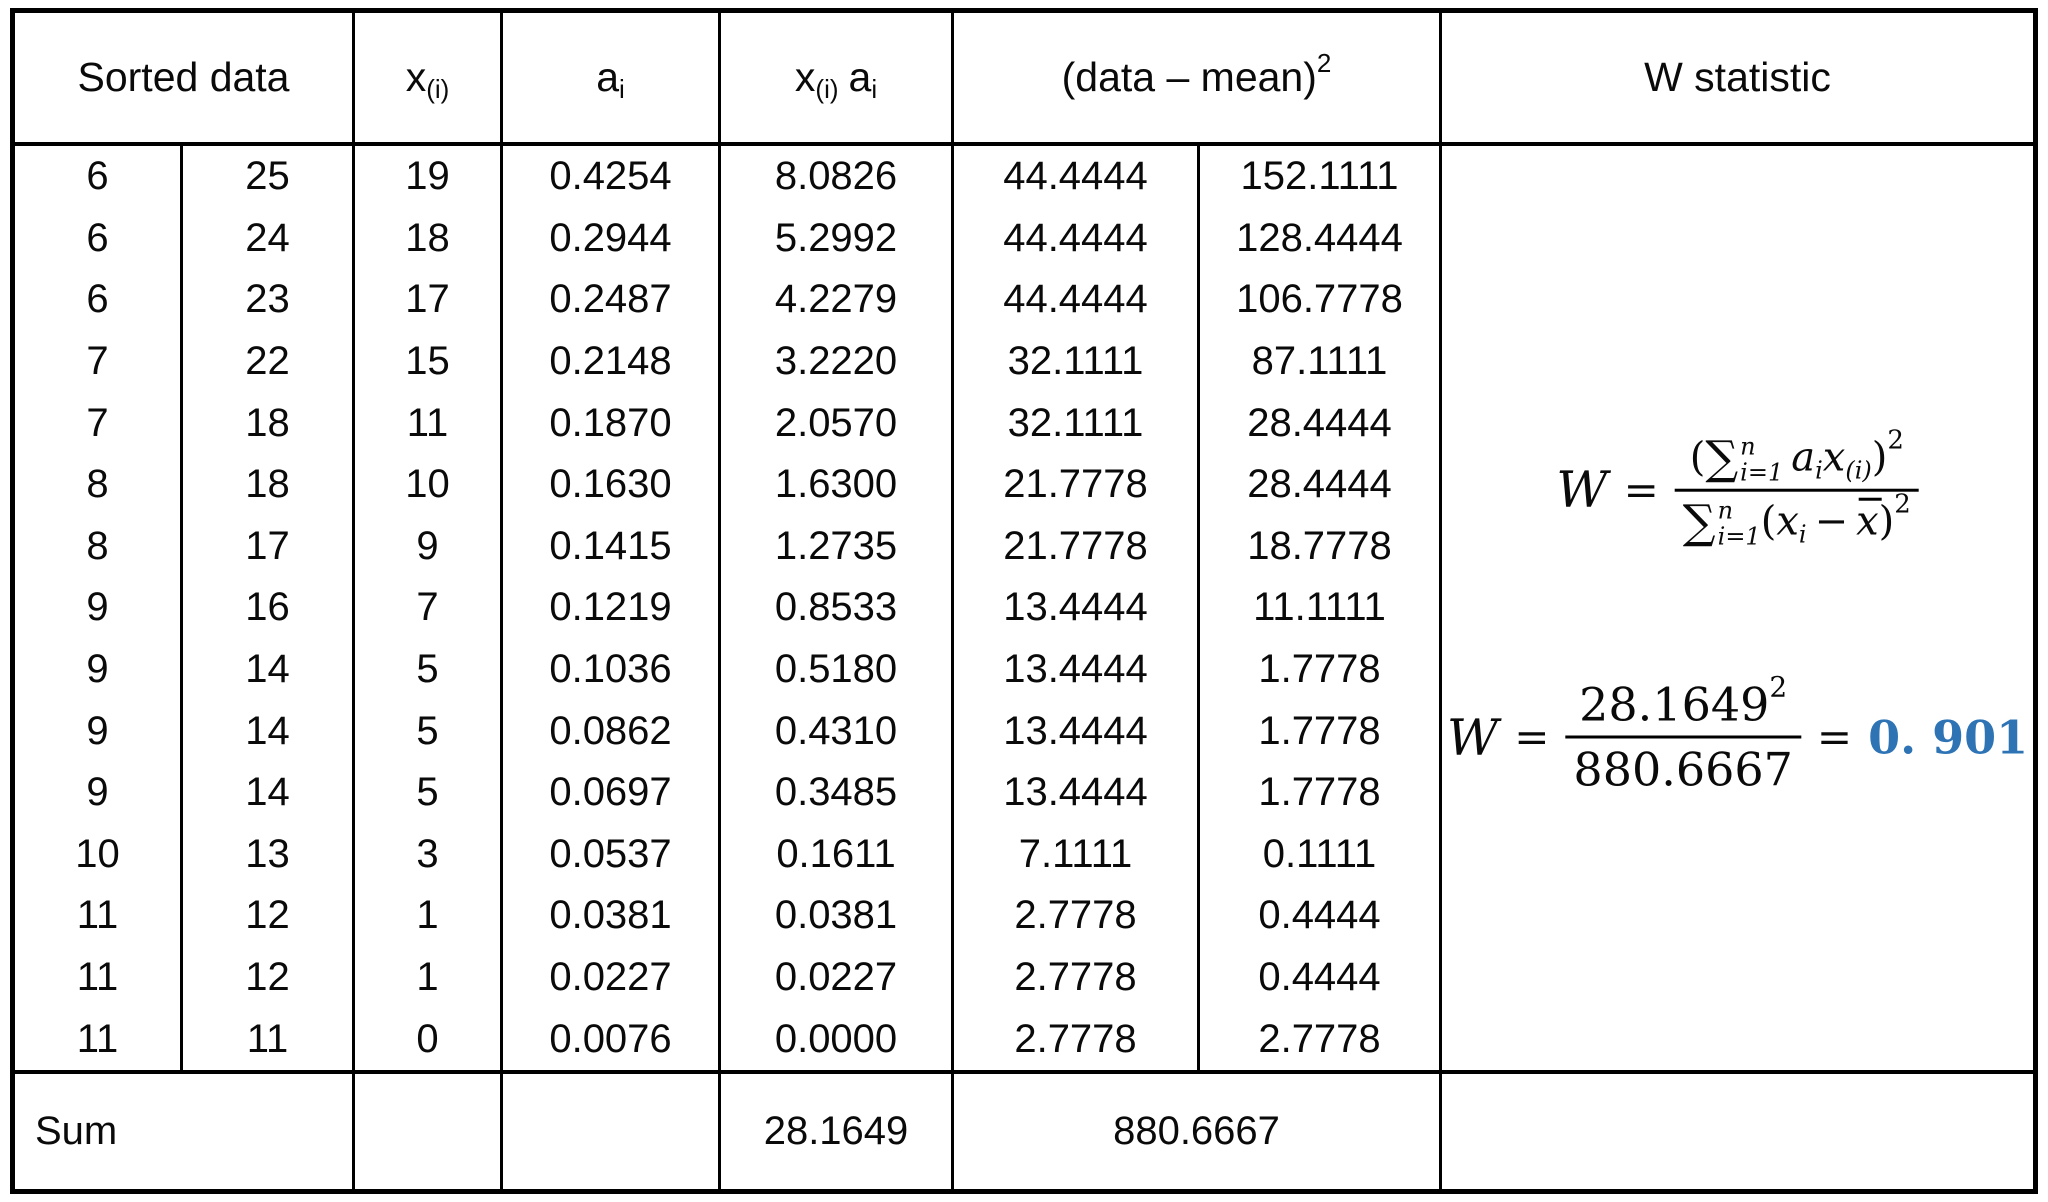 This screenshot has height=1202, width=2048. Describe the element at coordinates (185, 1129) in the screenshot. I see `sum-label-cell: Sum` at that location.